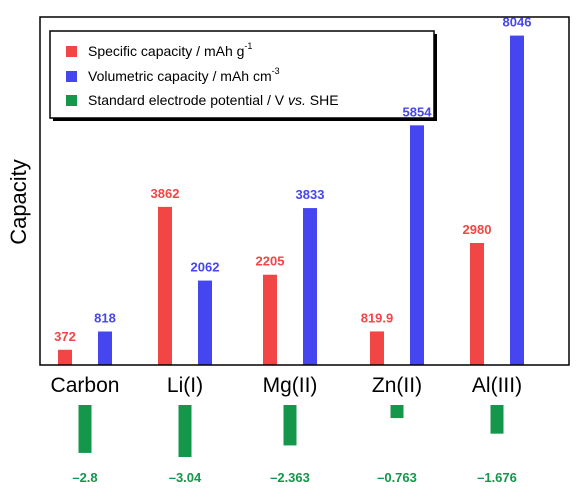 This screenshot has width=582, height=502. What do you see at coordinates (71, 76) in the screenshot?
I see `legend-swatch-volumetric` at bounding box center [71, 76].